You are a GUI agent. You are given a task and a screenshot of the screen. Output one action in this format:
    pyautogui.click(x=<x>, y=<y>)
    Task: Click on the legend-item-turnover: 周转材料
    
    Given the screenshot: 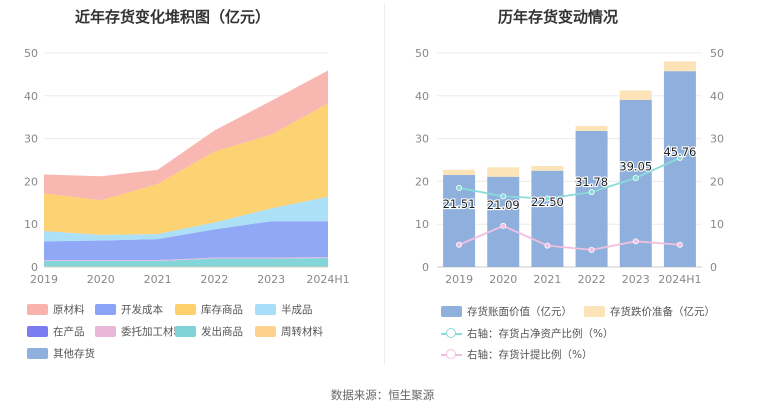 What is the action you would take?
    pyautogui.click(x=289, y=331)
    